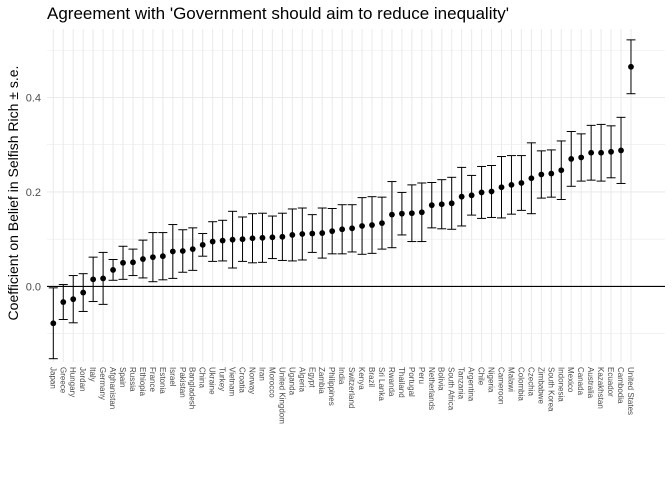 The width and height of the screenshot is (672, 485). I want to click on x-tick-label: Cambodia, so click(620, 385).